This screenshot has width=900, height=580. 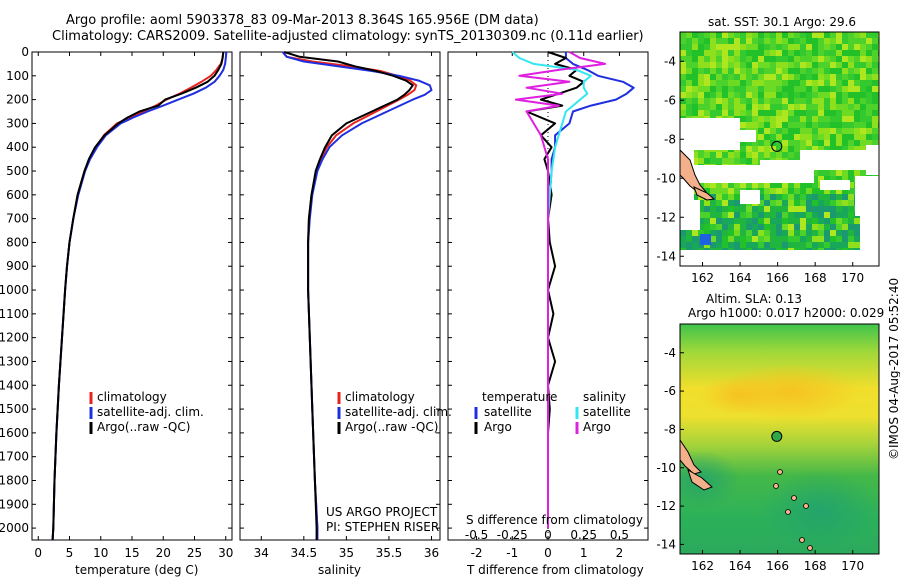 What do you see at coordinates (14, 457) in the screenshot?
I see `depth-tick-label: 1700` at bounding box center [14, 457].